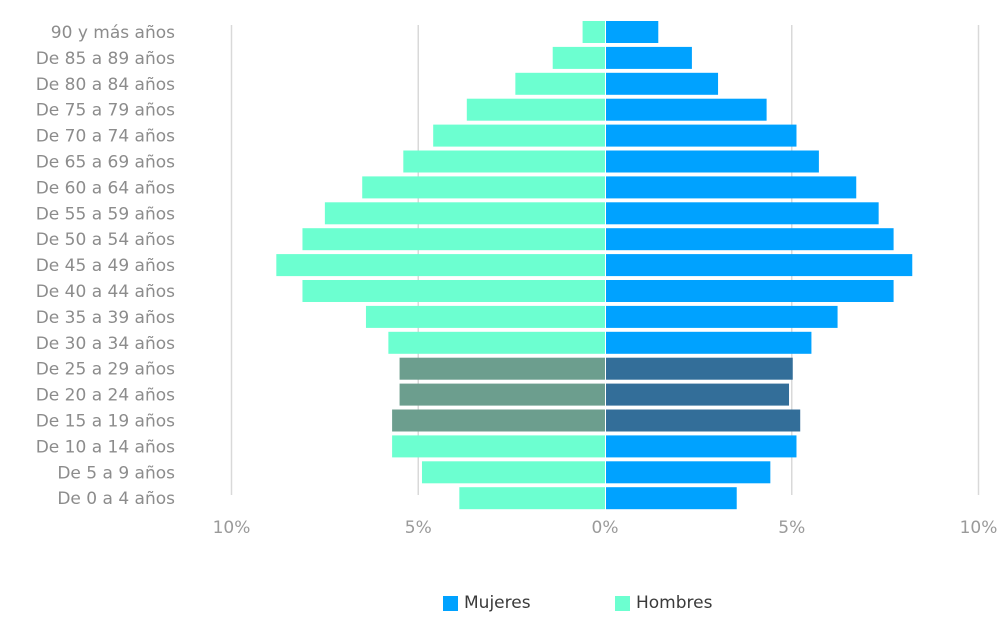 Image resolution: width=997 pixels, height=619 pixels. What do you see at coordinates (116, 473) in the screenshot?
I see `y-category-label: De 5 a 9 años` at bounding box center [116, 473].